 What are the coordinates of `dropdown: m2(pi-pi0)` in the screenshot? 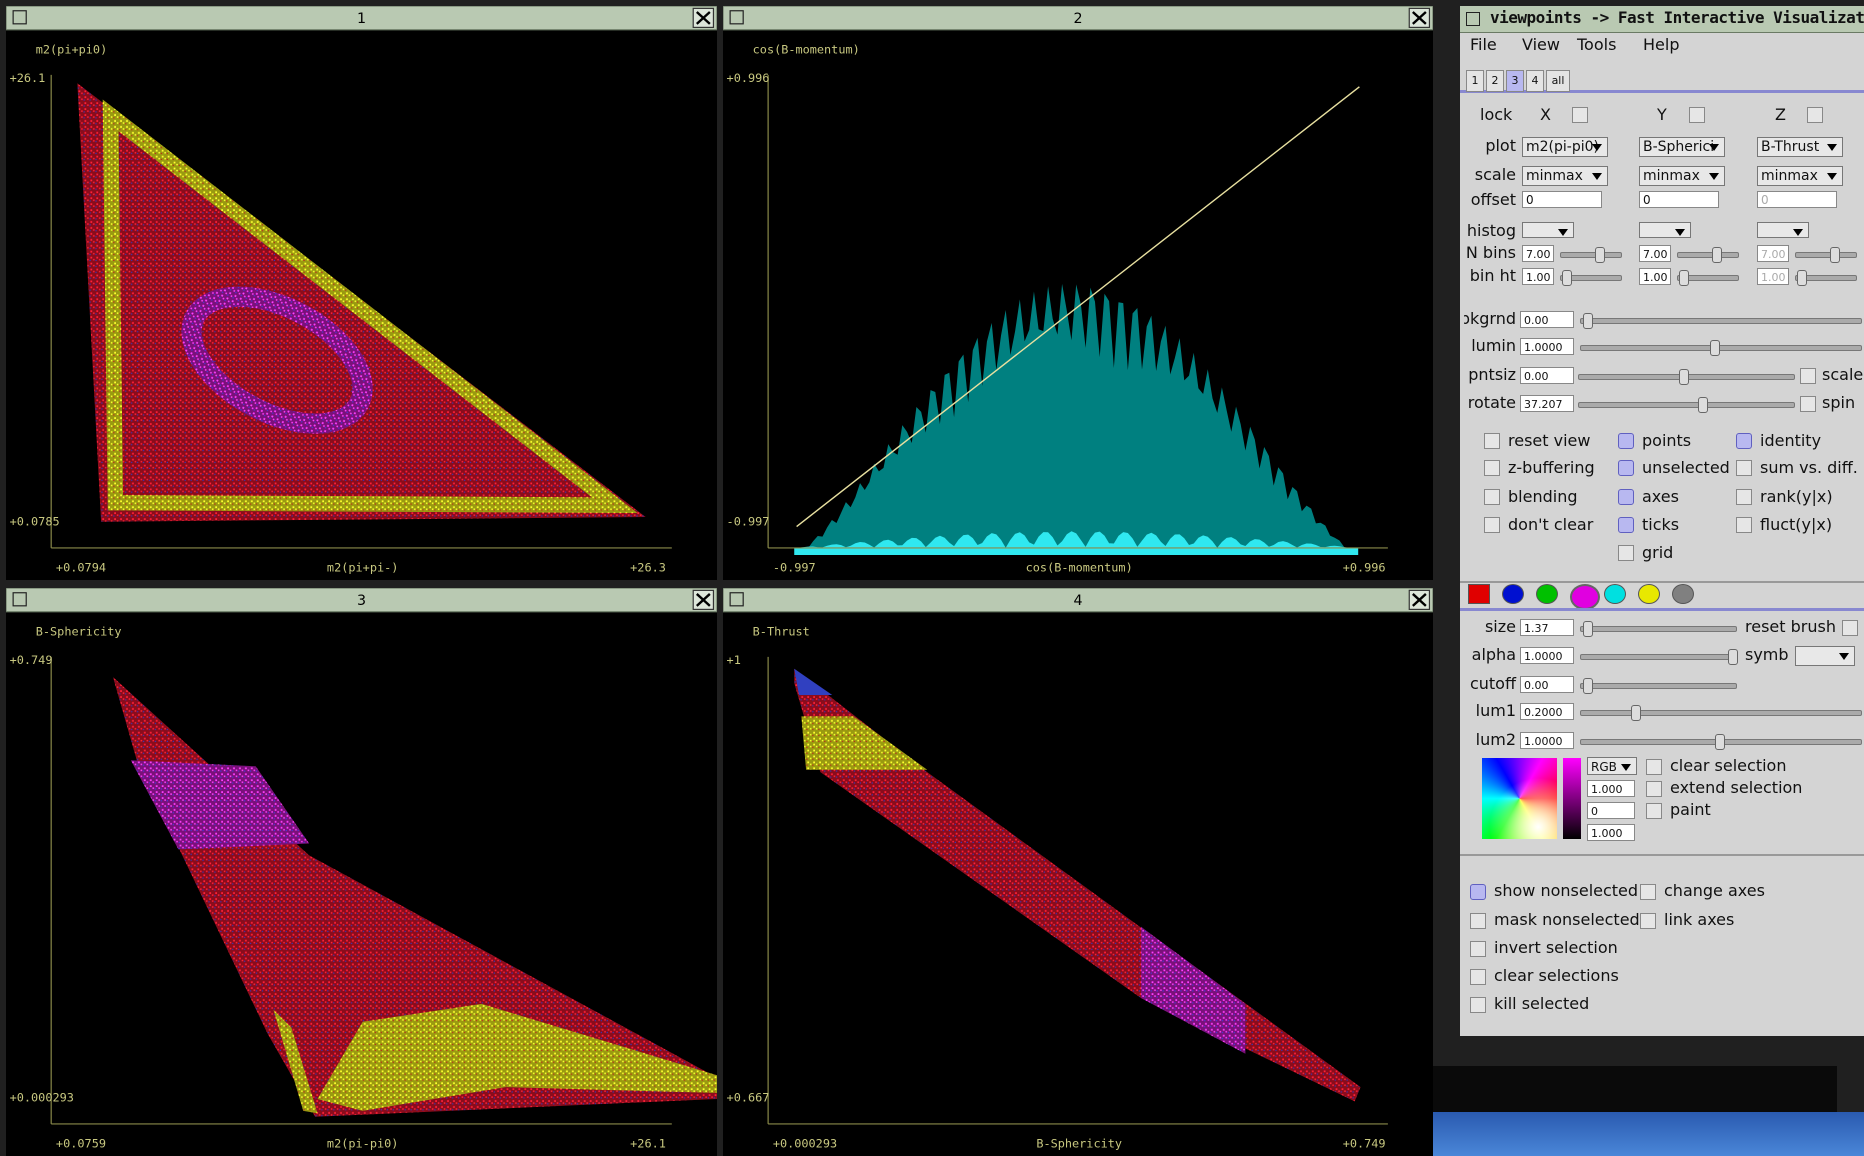 It's located at (1565, 147).